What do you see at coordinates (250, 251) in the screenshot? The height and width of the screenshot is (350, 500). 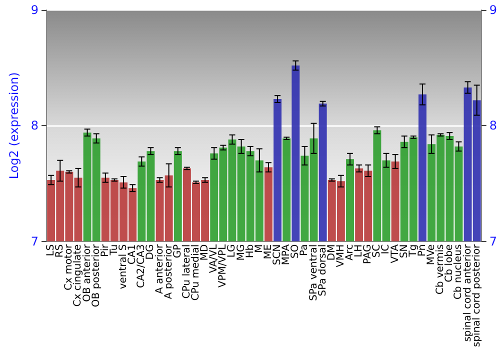 I see `x-tick-label: Hb` at bounding box center [250, 251].